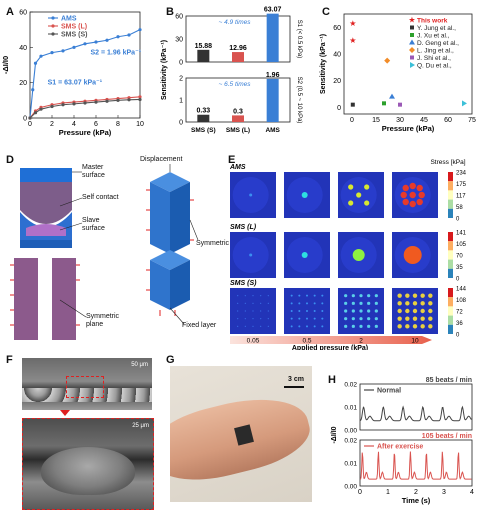 The width and height of the screenshot is (480, 520). Describe the element at coordinates (459, 257) in the screenshot. I see `colorbar-tick-label: 70` at that location.